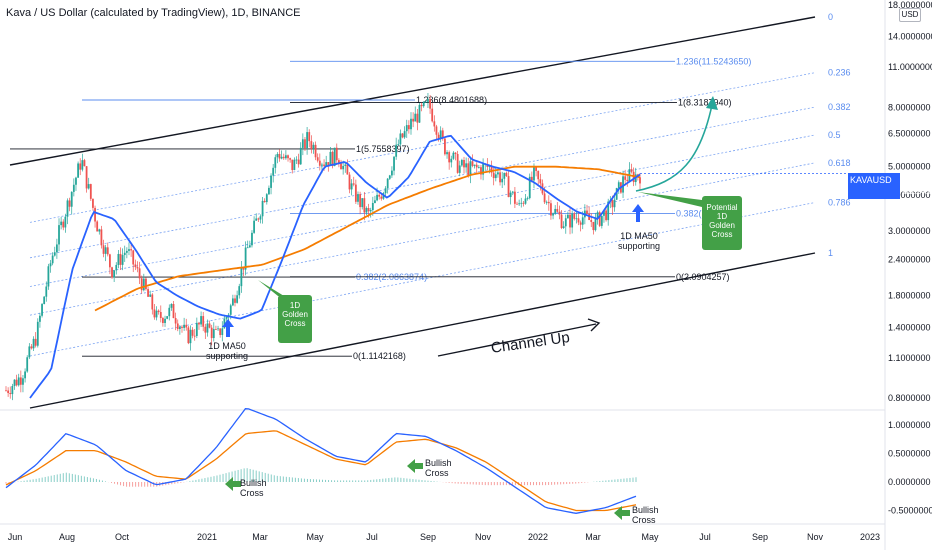  Describe the element at coordinates (295, 319) in the screenshot. I see `golden-cross-box-1: 1D Golden Cross` at that location.